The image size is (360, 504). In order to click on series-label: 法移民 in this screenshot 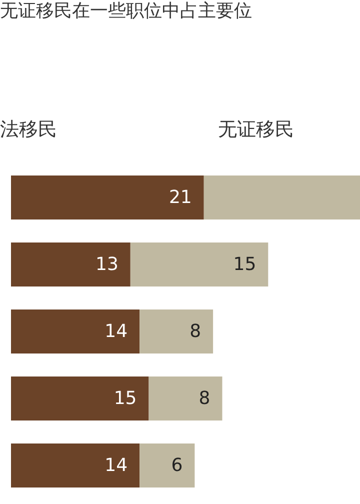, I will do `click(28, 129)`.